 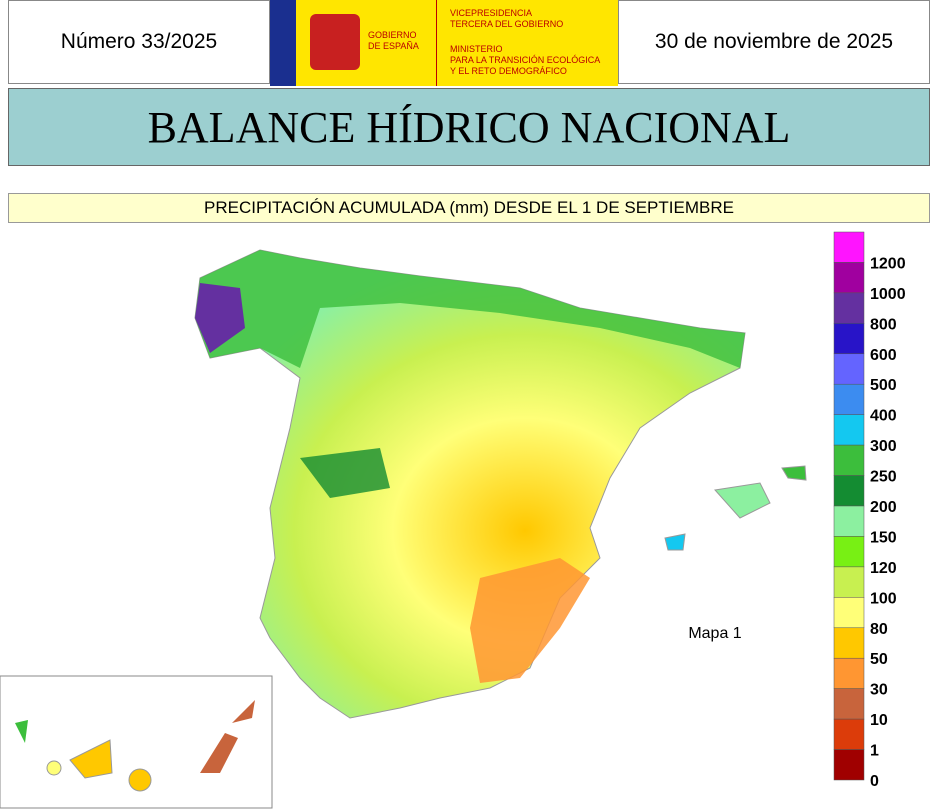 What do you see at coordinates (675, 542) in the screenshot?
I see `ibiza` at bounding box center [675, 542].